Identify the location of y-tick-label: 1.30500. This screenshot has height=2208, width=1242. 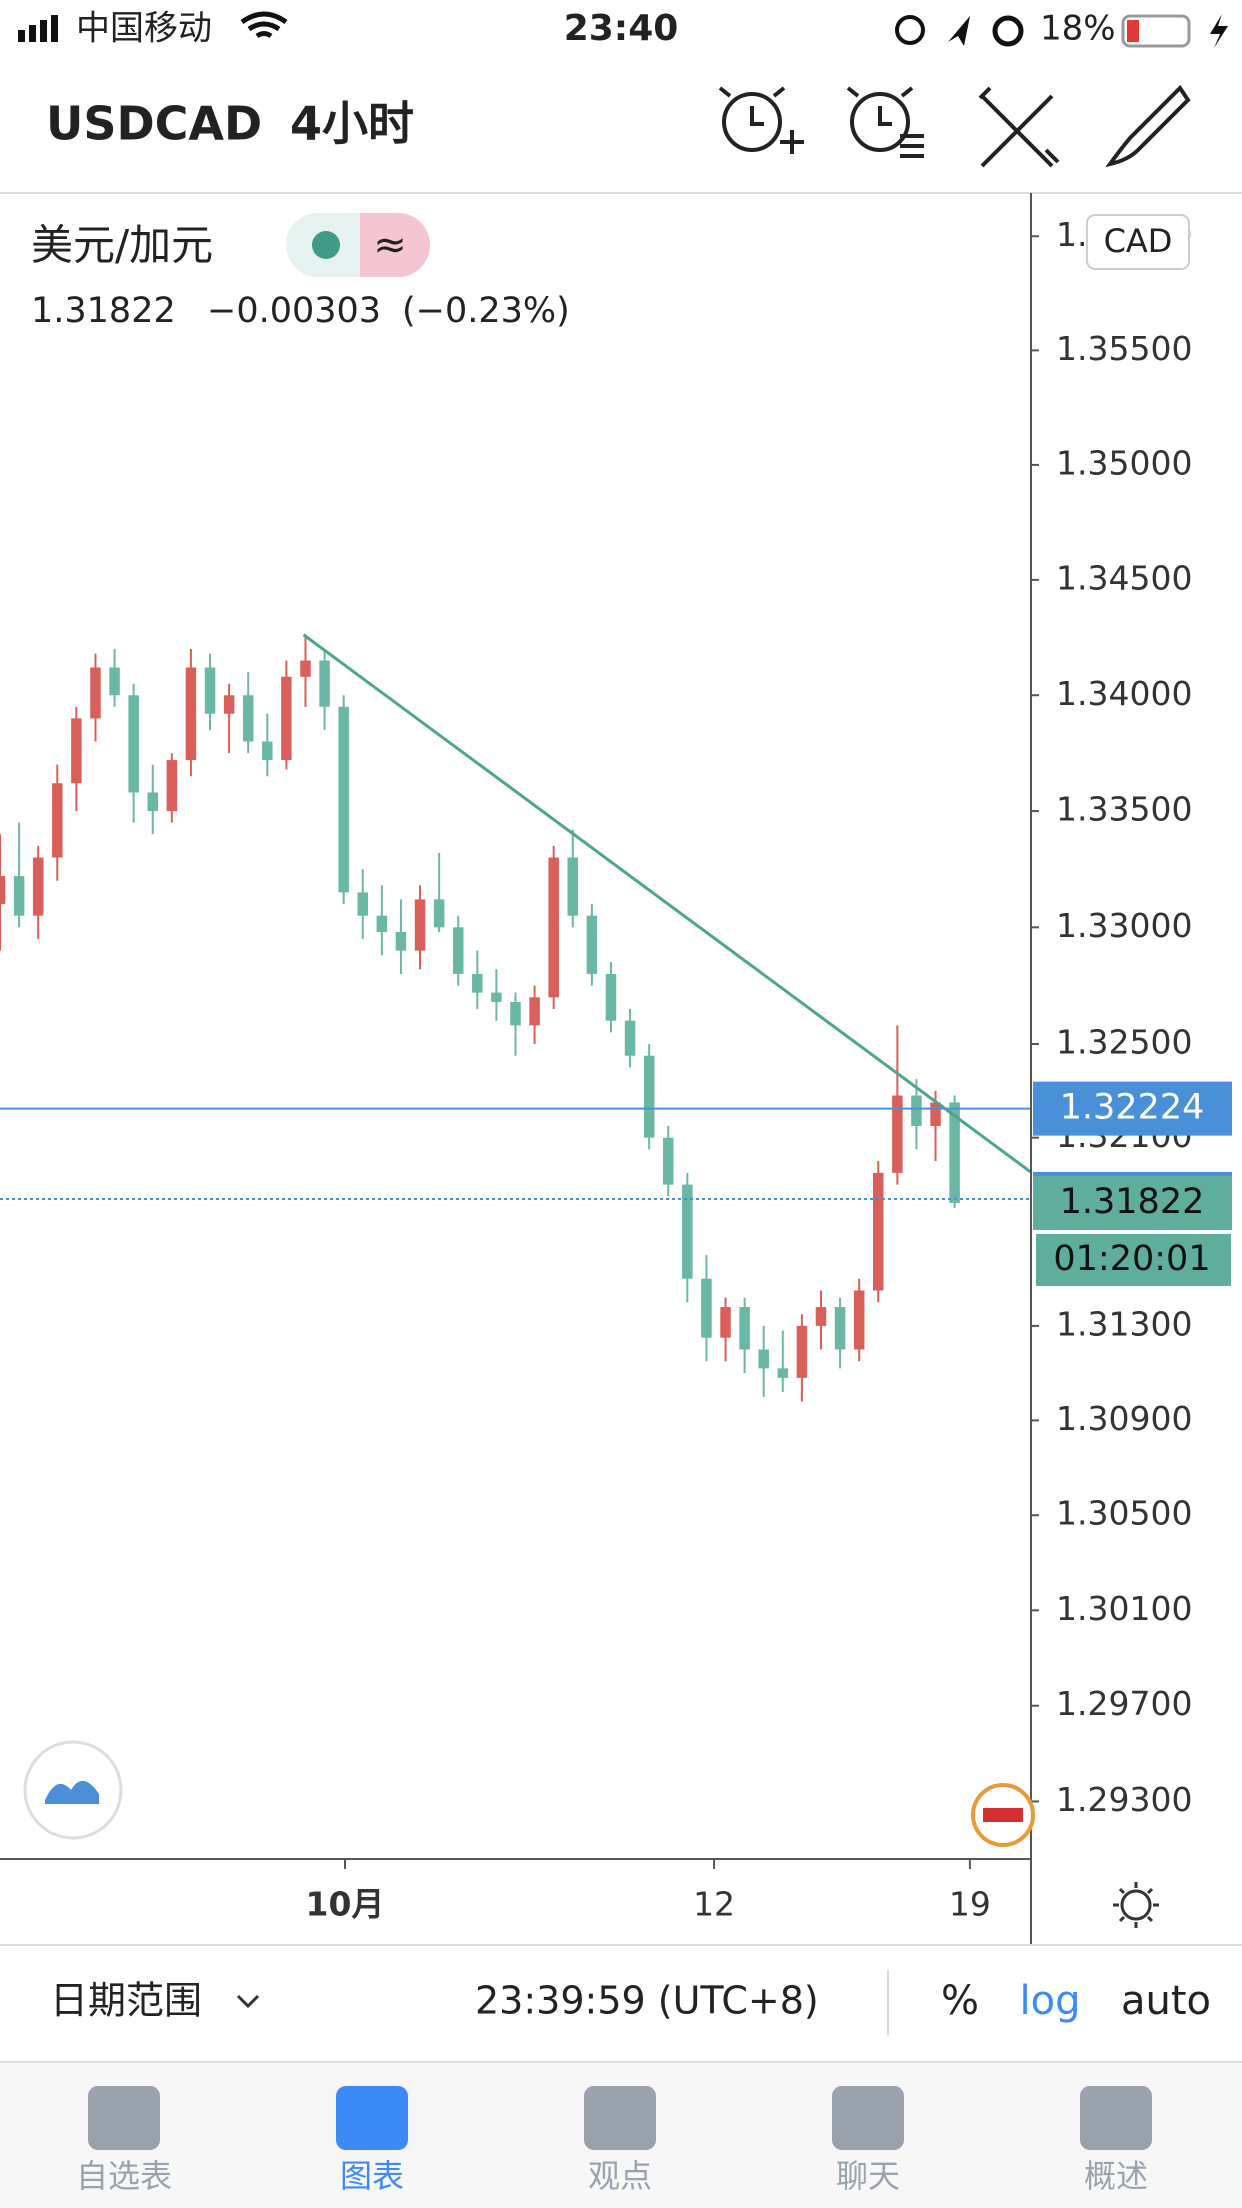
(1124, 1513).